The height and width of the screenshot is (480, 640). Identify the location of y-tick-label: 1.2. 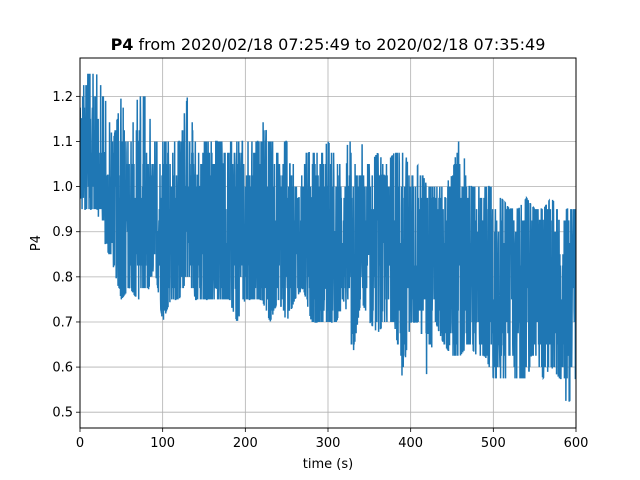
(62, 97).